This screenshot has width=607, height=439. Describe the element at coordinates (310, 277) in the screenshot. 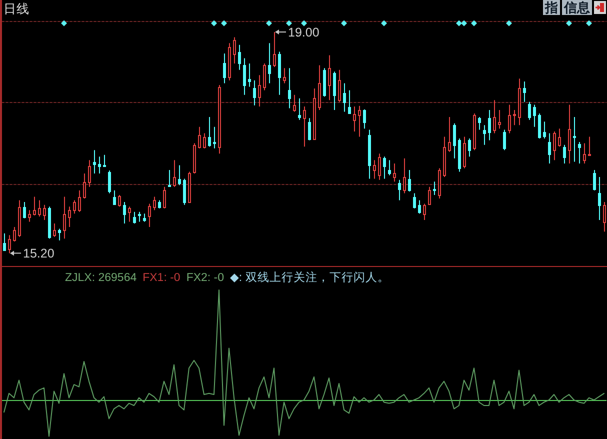

I see `text: ◆: 双线上行关注，下行闪人。` at that location.